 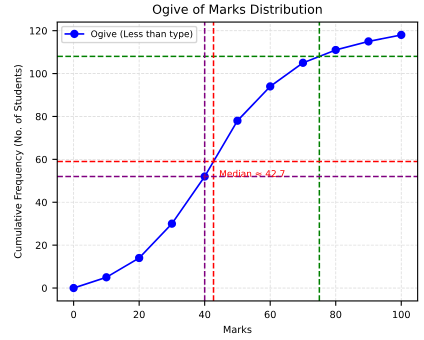 What do you see at coordinates (41, 202) in the screenshot?
I see `y-tick-label: 40` at bounding box center [41, 202].